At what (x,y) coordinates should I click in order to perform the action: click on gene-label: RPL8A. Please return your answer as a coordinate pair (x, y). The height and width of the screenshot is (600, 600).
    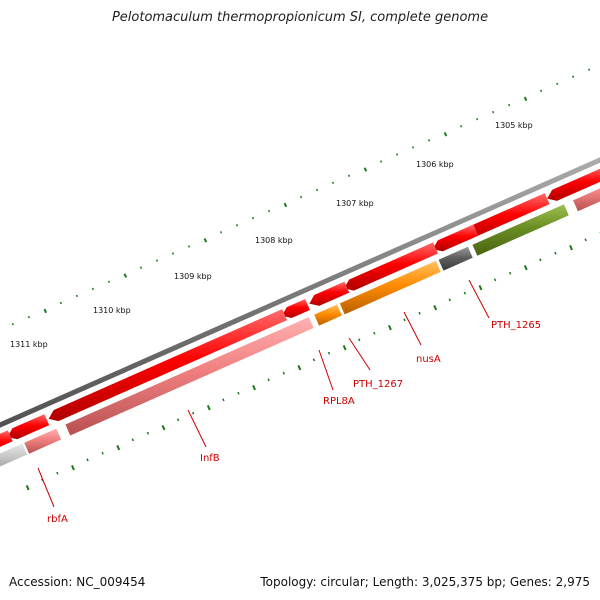
    Looking at the image, I should click on (339, 401).